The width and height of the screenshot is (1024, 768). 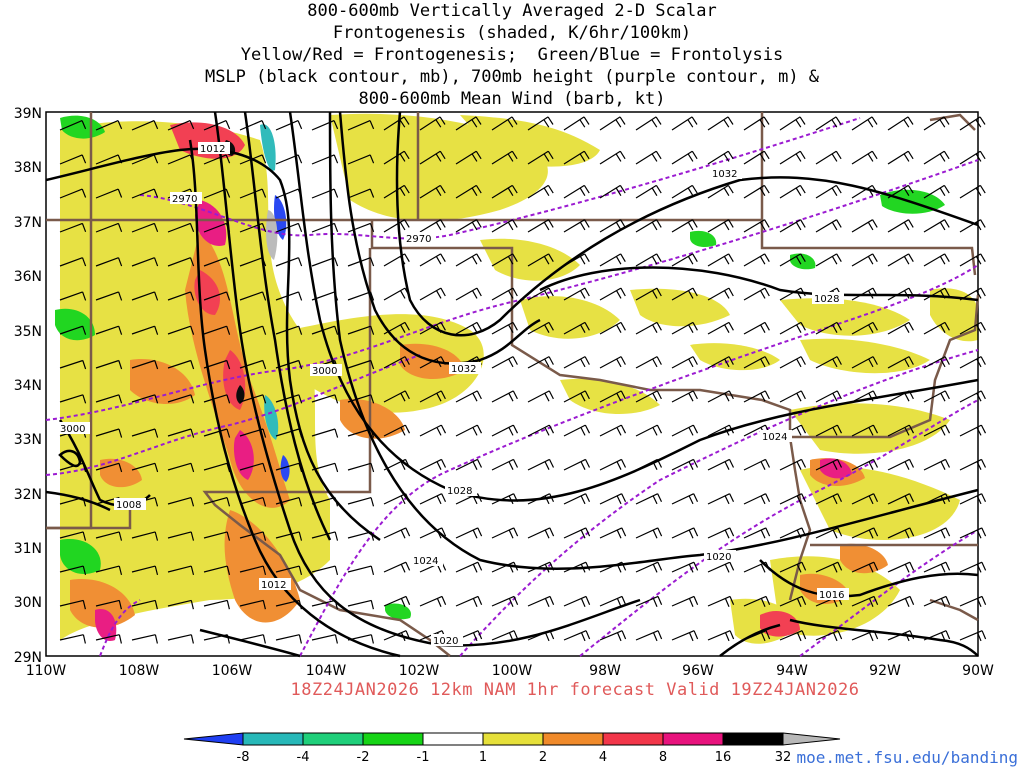 I want to click on lon-label: 92W, so click(x=885, y=671).